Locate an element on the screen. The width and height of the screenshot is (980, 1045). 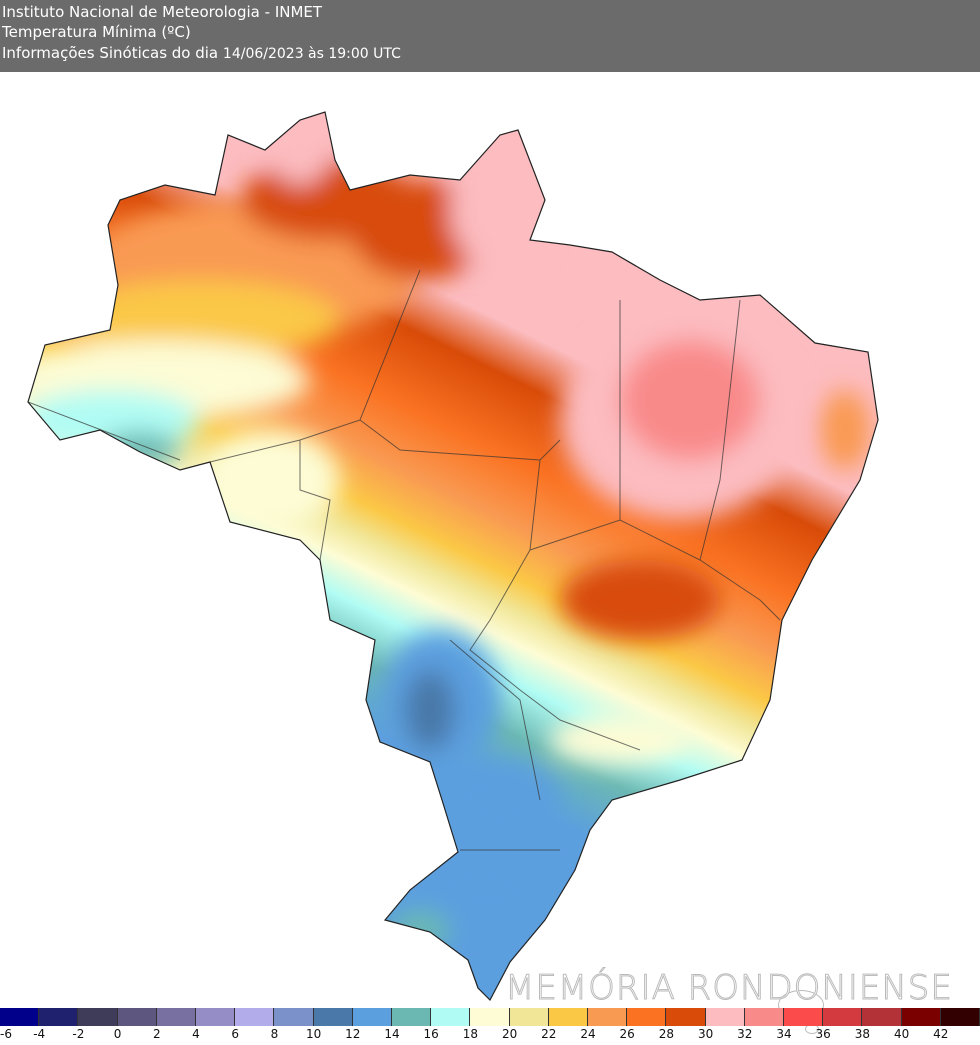
colorbar-label: 2 is located at coordinates (156, 1034).